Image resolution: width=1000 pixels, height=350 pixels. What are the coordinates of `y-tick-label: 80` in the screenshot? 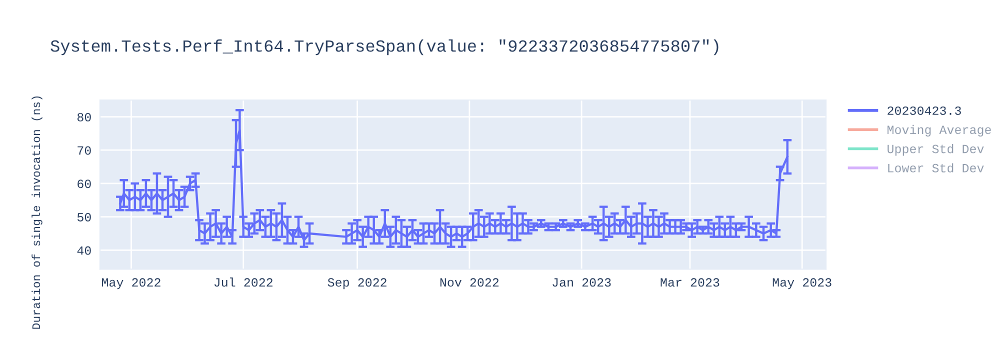 It's located at (84, 117).